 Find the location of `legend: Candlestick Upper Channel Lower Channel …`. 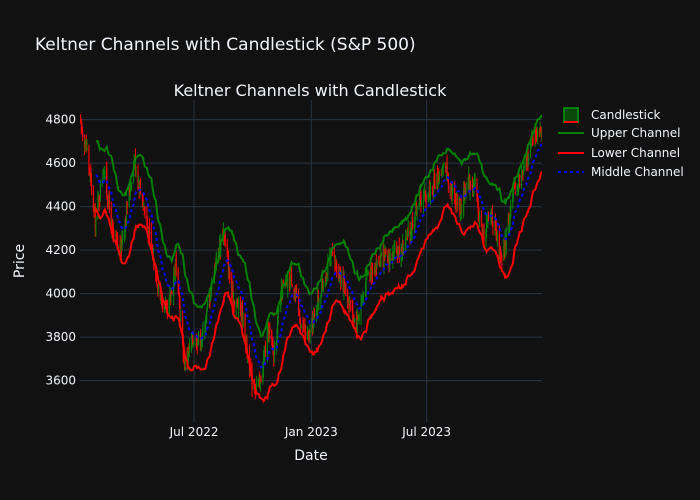

legend: Candlestick Upper Channel Lower Channel … is located at coordinates (621, 143).